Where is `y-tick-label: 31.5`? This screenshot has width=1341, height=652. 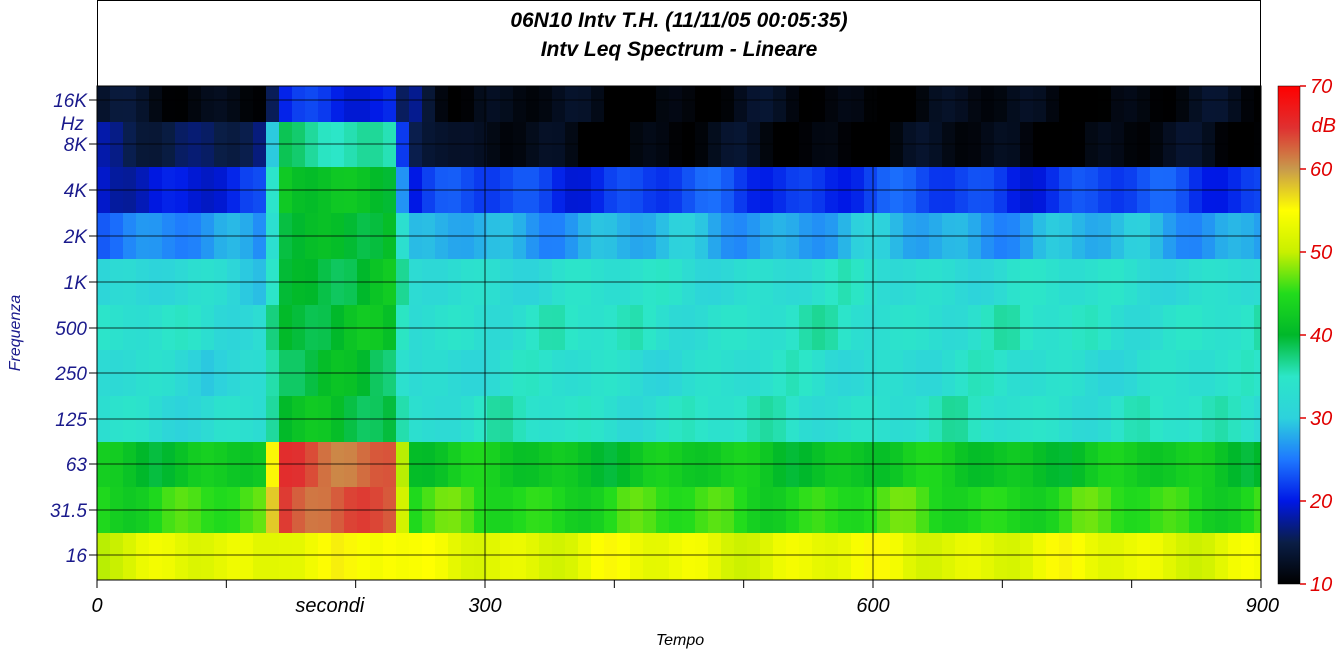 y-tick-label: 31.5 is located at coordinates (68, 511).